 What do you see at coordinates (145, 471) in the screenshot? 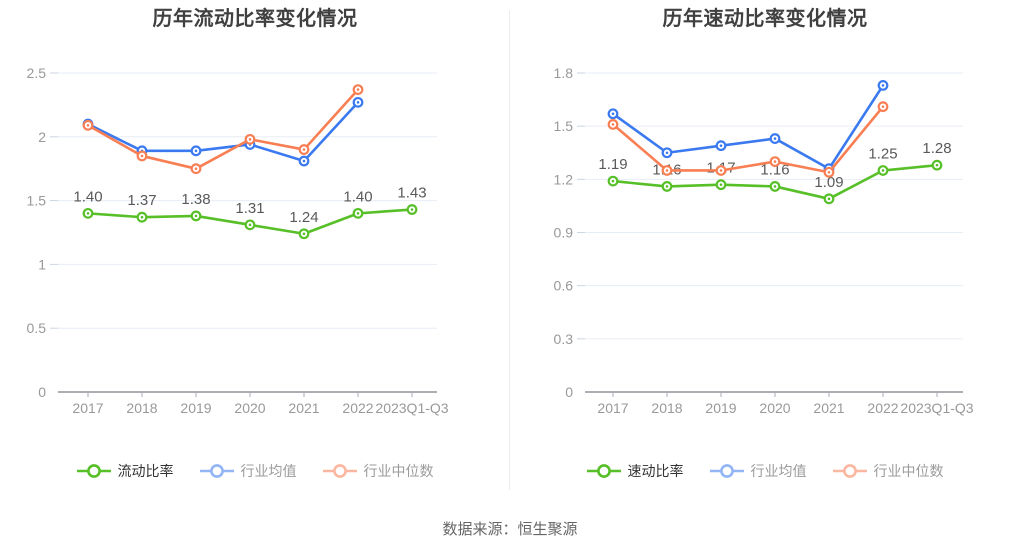
I see `legend-label: 流动比率` at bounding box center [145, 471].